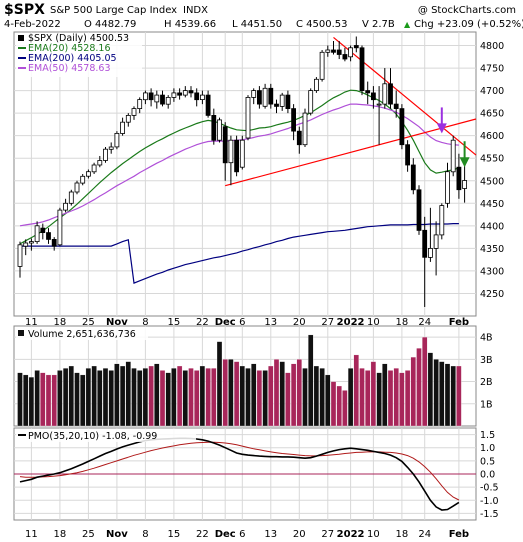 The width and height of the screenshot is (523, 542). I want to click on x-tick-label: 27, so click(327, 534).